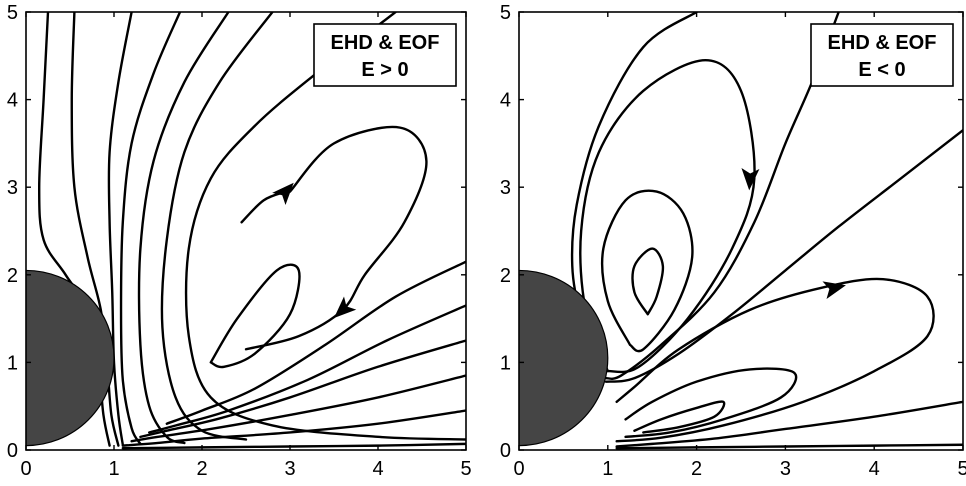  Describe the element at coordinates (881, 70) in the screenshot. I see `legend-label-2: E < 0` at that location.